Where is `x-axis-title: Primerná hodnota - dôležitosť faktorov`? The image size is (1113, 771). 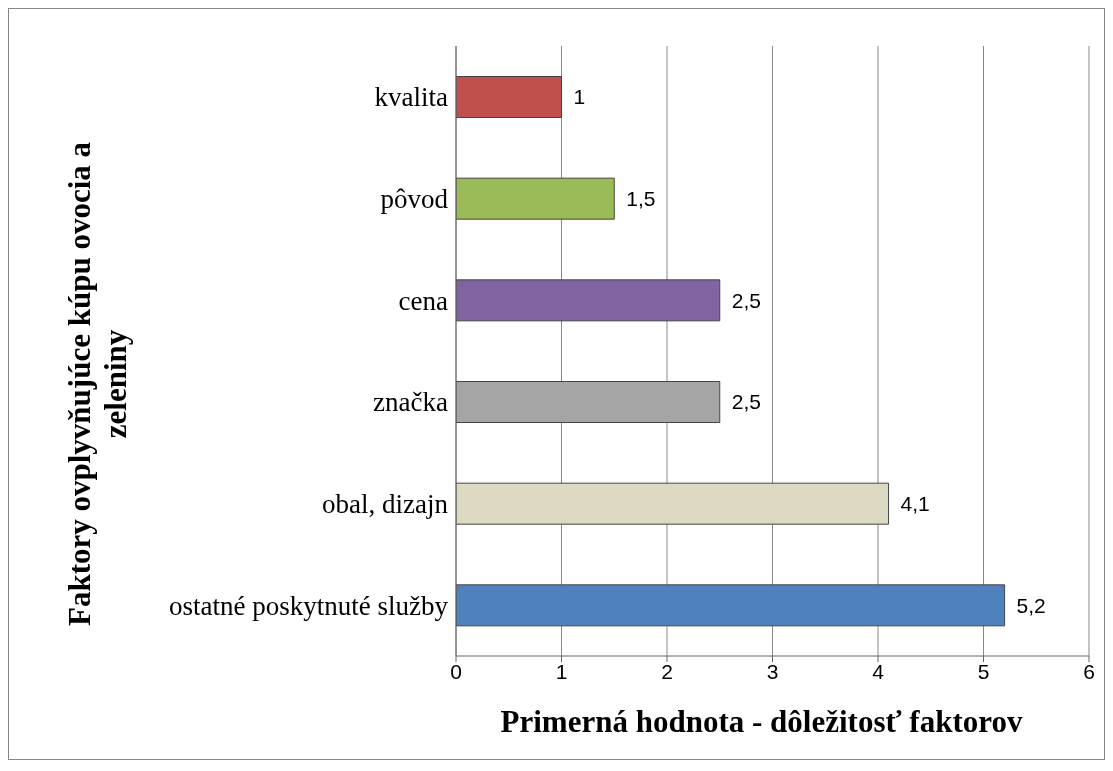 x-axis-title: Primerná hodnota - dôležitosť faktorov is located at coordinates (761, 722).